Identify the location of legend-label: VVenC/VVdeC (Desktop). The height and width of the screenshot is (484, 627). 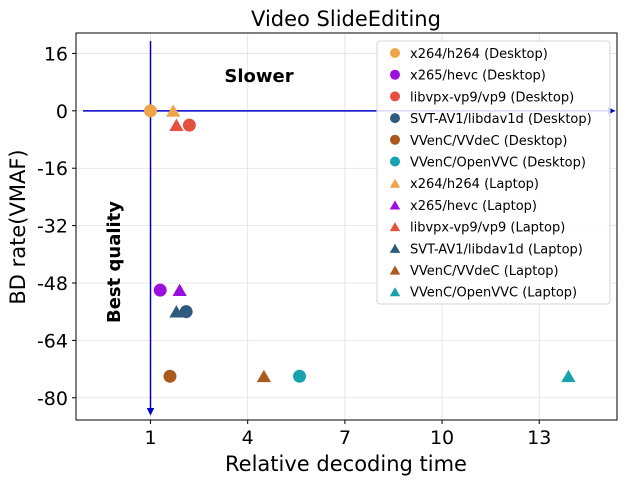
(488, 141).